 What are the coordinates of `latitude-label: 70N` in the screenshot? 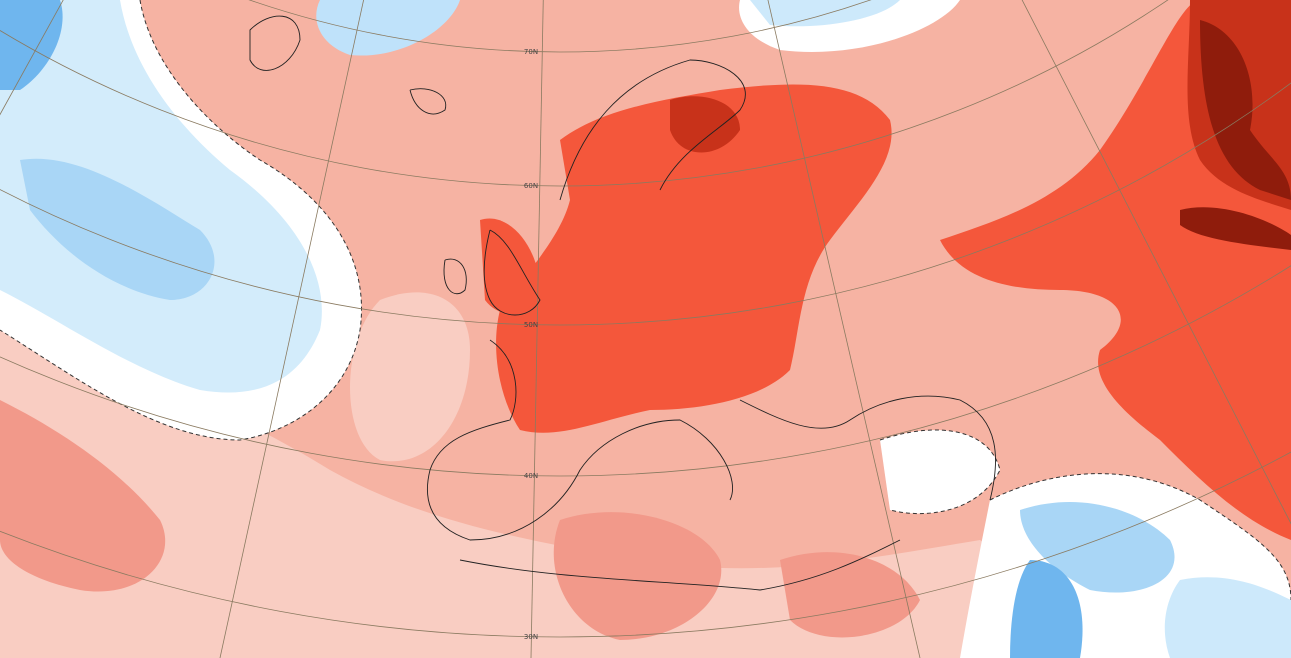 It's located at (531, 52).